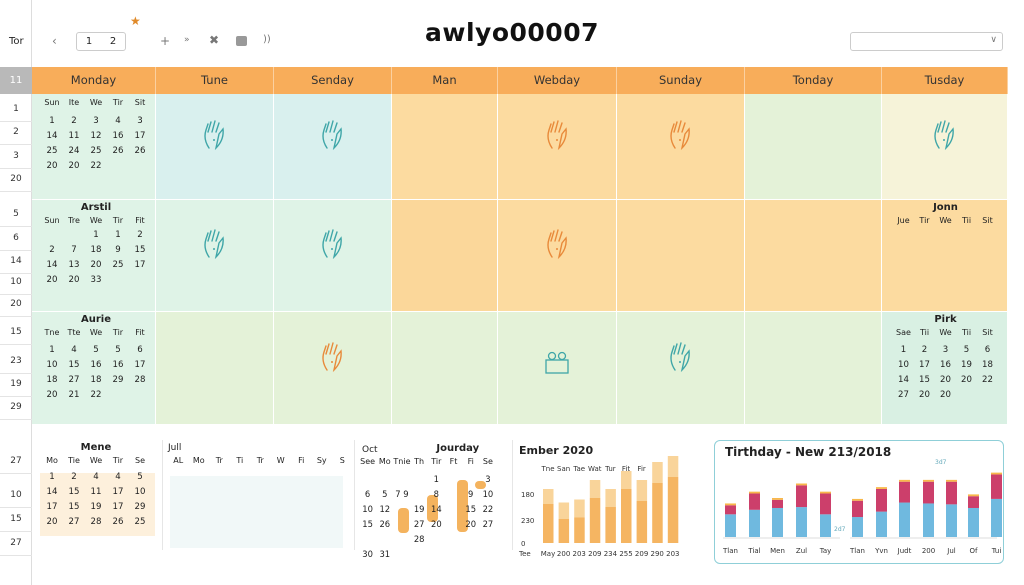  What do you see at coordinates (402, 494) in the screenshot?
I see `date-cell: 7 9` at bounding box center [402, 494].